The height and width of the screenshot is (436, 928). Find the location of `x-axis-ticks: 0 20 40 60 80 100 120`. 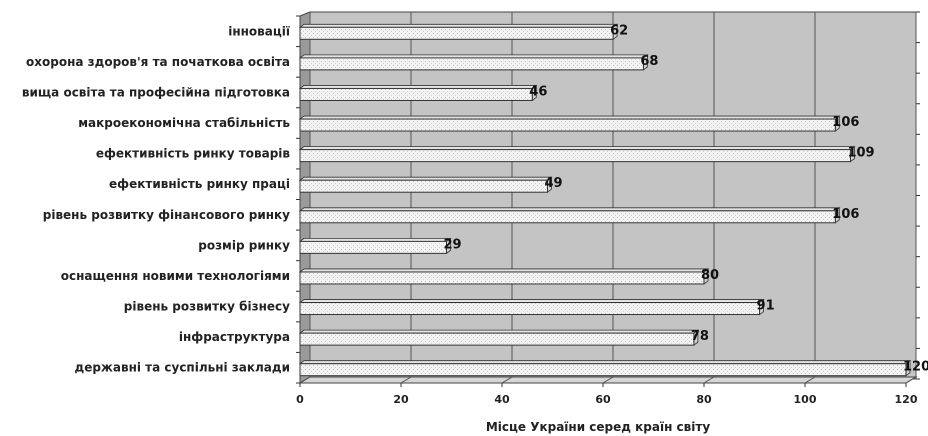

x-axis-ticks: 0 20 40 60 80 100 120 is located at coordinates (607, 399).